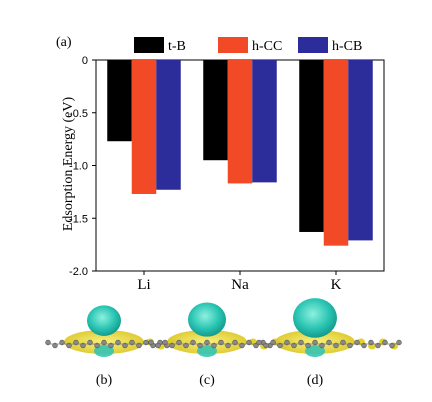  I want to click on y-tick-label: 0, so click(85, 61).